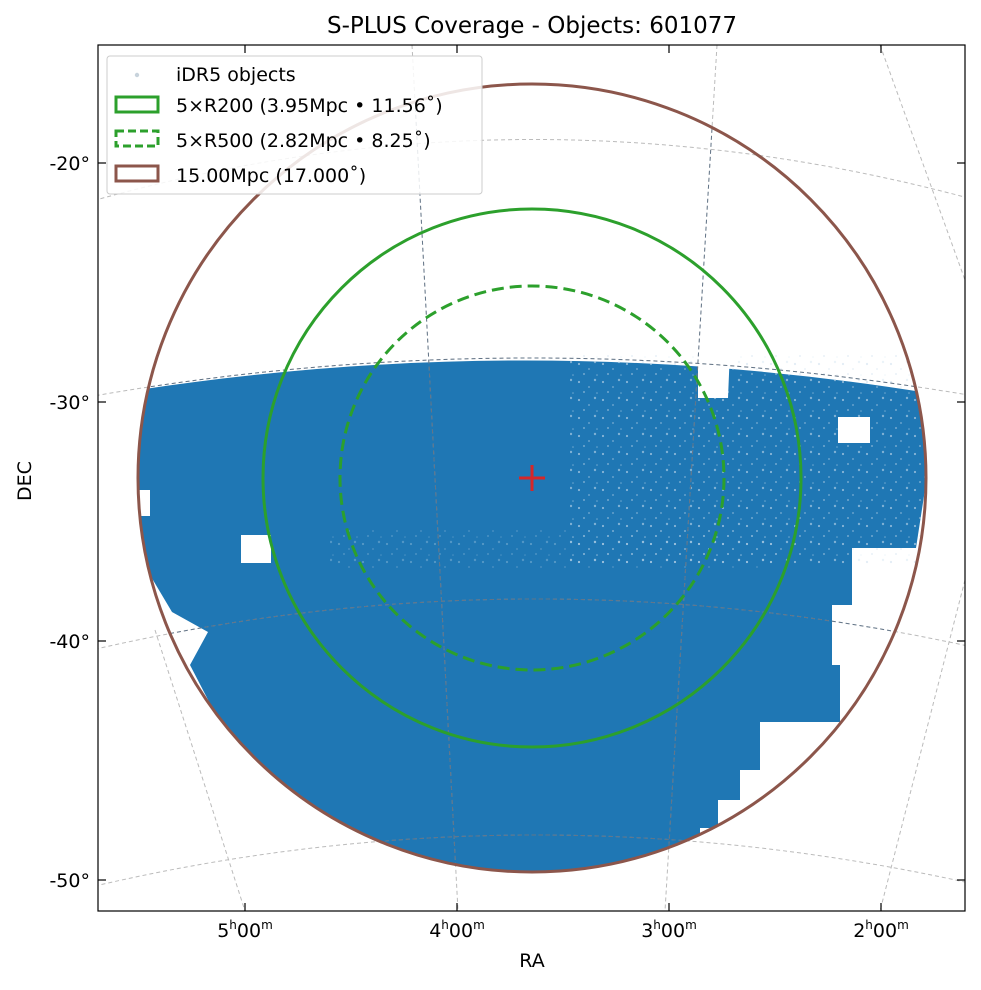 The image size is (981, 990). What do you see at coordinates (137, 104) in the screenshot?
I see `legend-marker-r200` at bounding box center [137, 104].